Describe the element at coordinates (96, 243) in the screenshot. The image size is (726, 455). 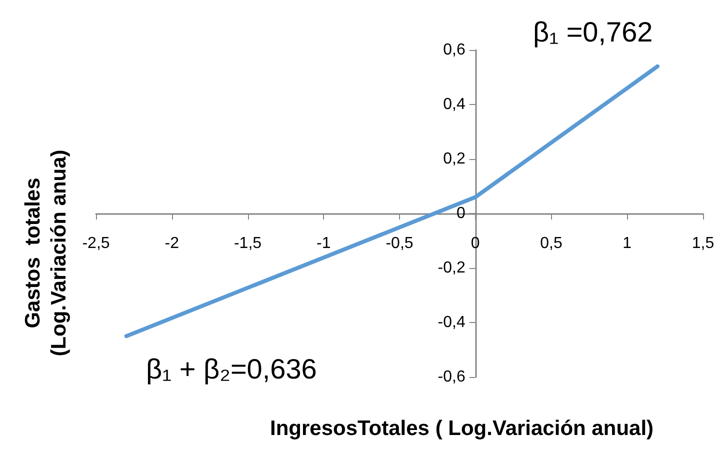
I see `x-tick-label: -2,5` at that location.